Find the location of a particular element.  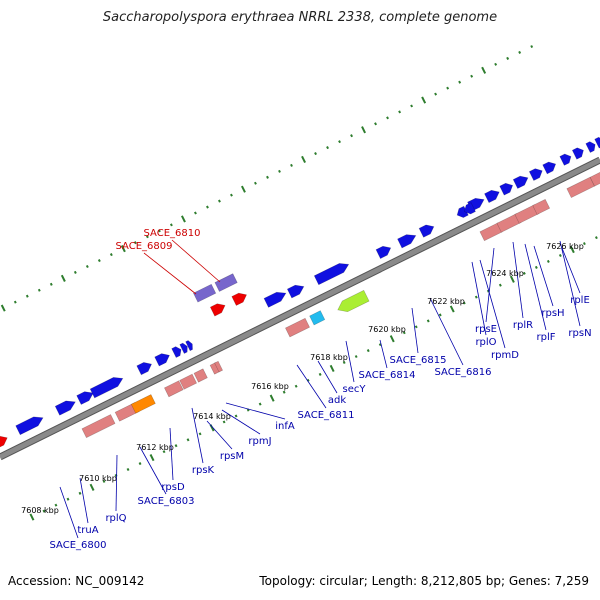

ruler-label: 7624 kbp is located at coordinates (505, 273).